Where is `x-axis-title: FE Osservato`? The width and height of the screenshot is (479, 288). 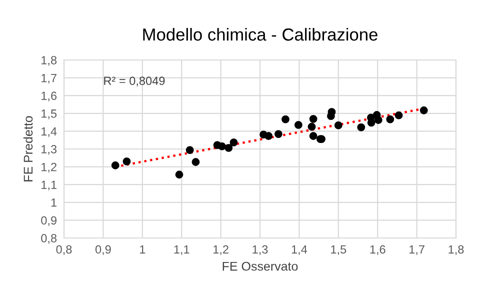
x-axis-title: FE Osservato is located at coordinates (260, 266).